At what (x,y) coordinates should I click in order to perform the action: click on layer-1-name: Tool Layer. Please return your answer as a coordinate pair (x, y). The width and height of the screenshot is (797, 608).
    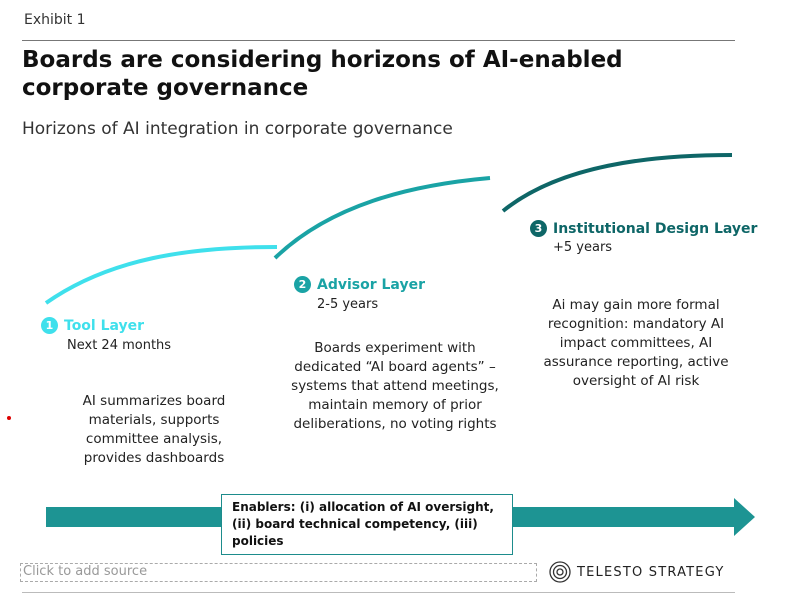
    Looking at the image, I should click on (104, 325).